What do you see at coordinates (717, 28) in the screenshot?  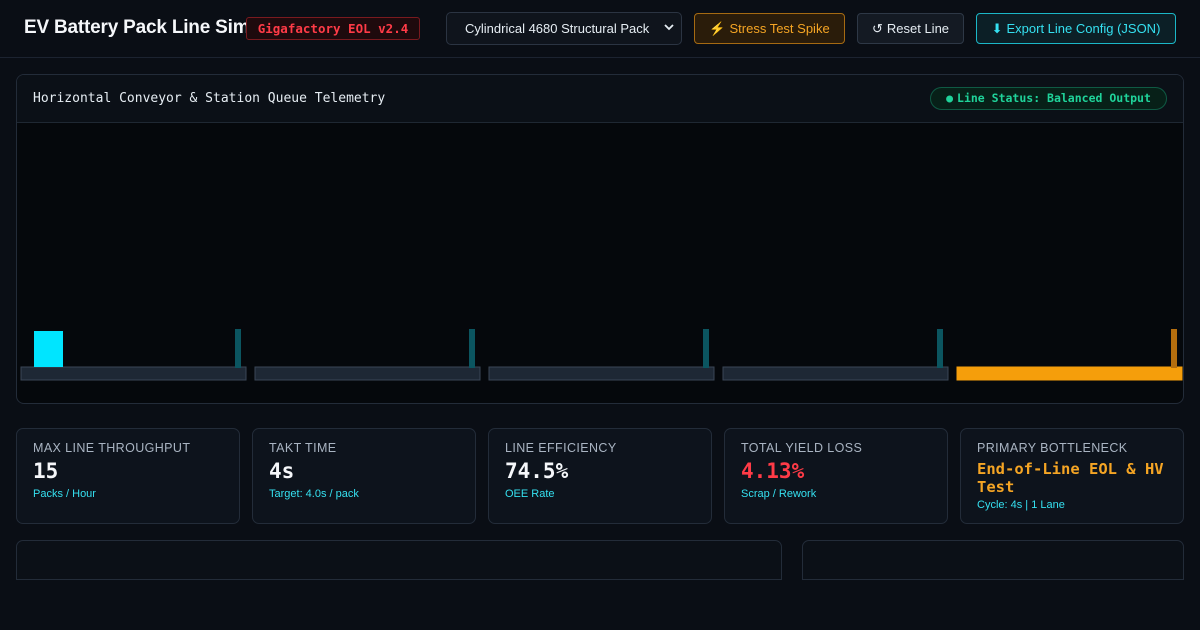 I see `lightning-icon: ⚡` at bounding box center [717, 28].